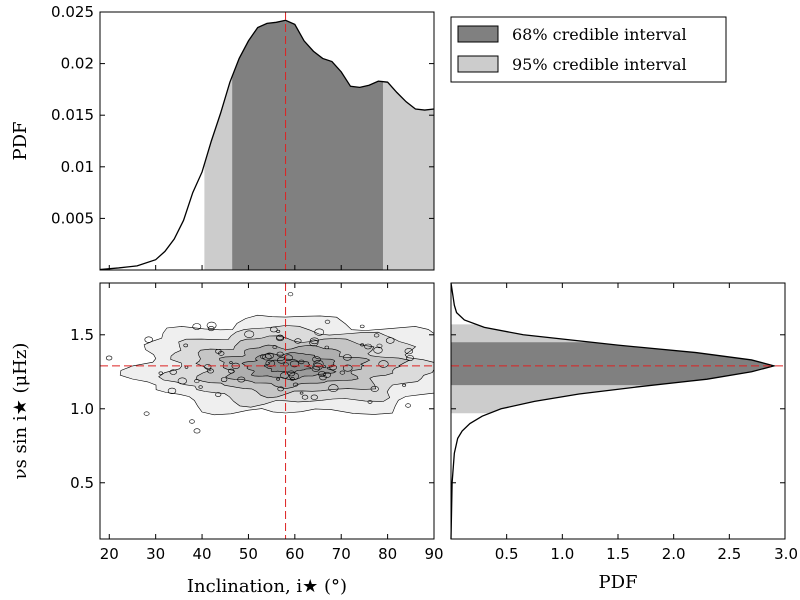  What do you see at coordinates (77, 64) in the screenshot?
I see `inclination-ytick-label: 0.02` at bounding box center [77, 64].